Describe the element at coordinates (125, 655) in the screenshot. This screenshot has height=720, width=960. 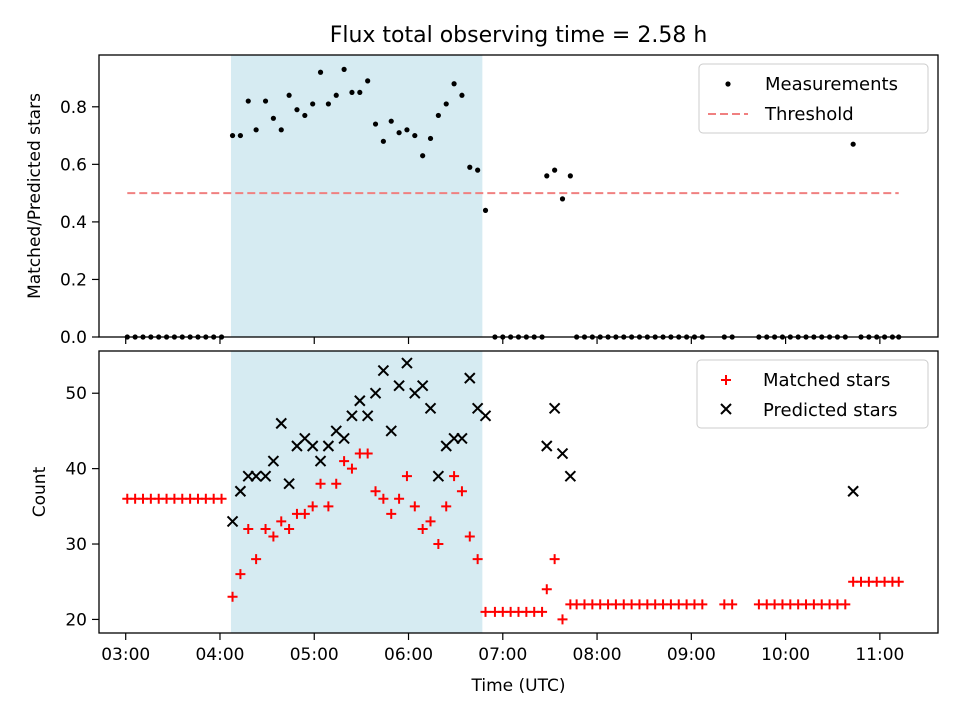
I see `x-tick-label: 03:00` at that location.